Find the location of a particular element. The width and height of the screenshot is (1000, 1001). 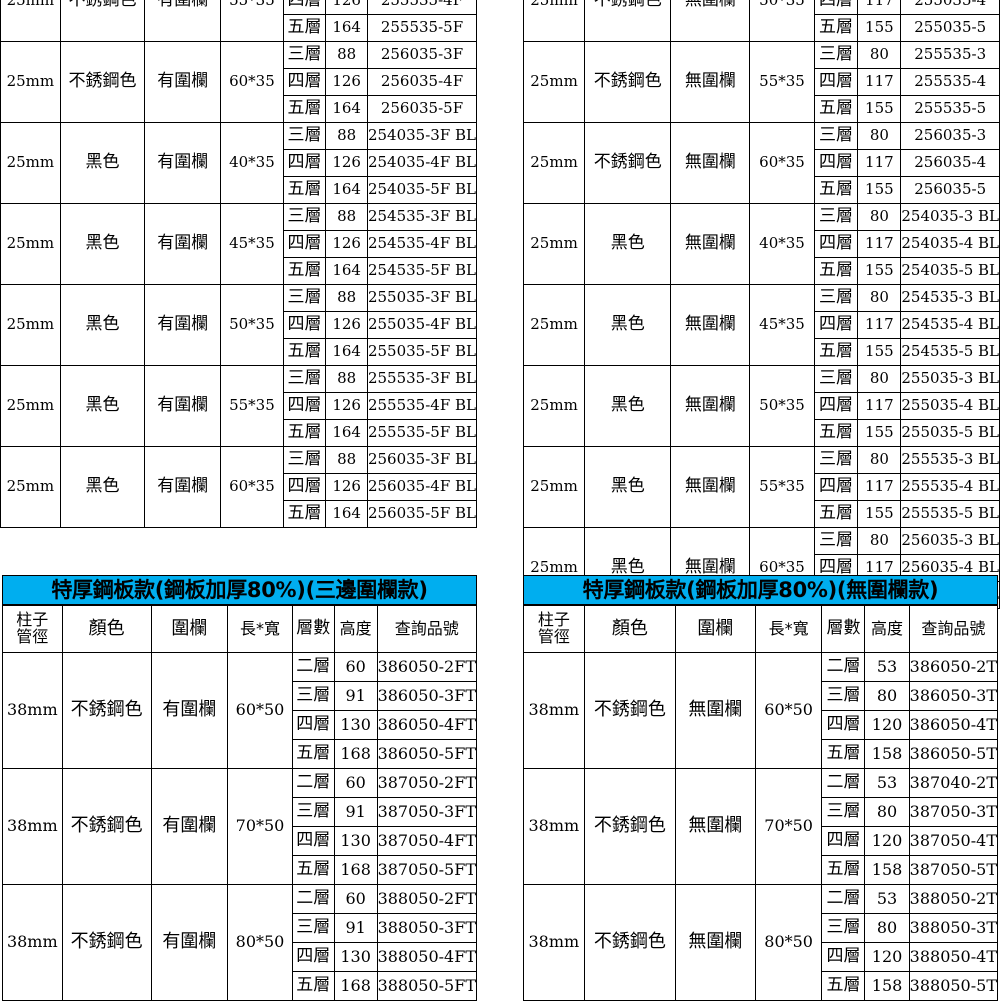

cell-product-code: 387050-2FT is located at coordinates (427, 783).